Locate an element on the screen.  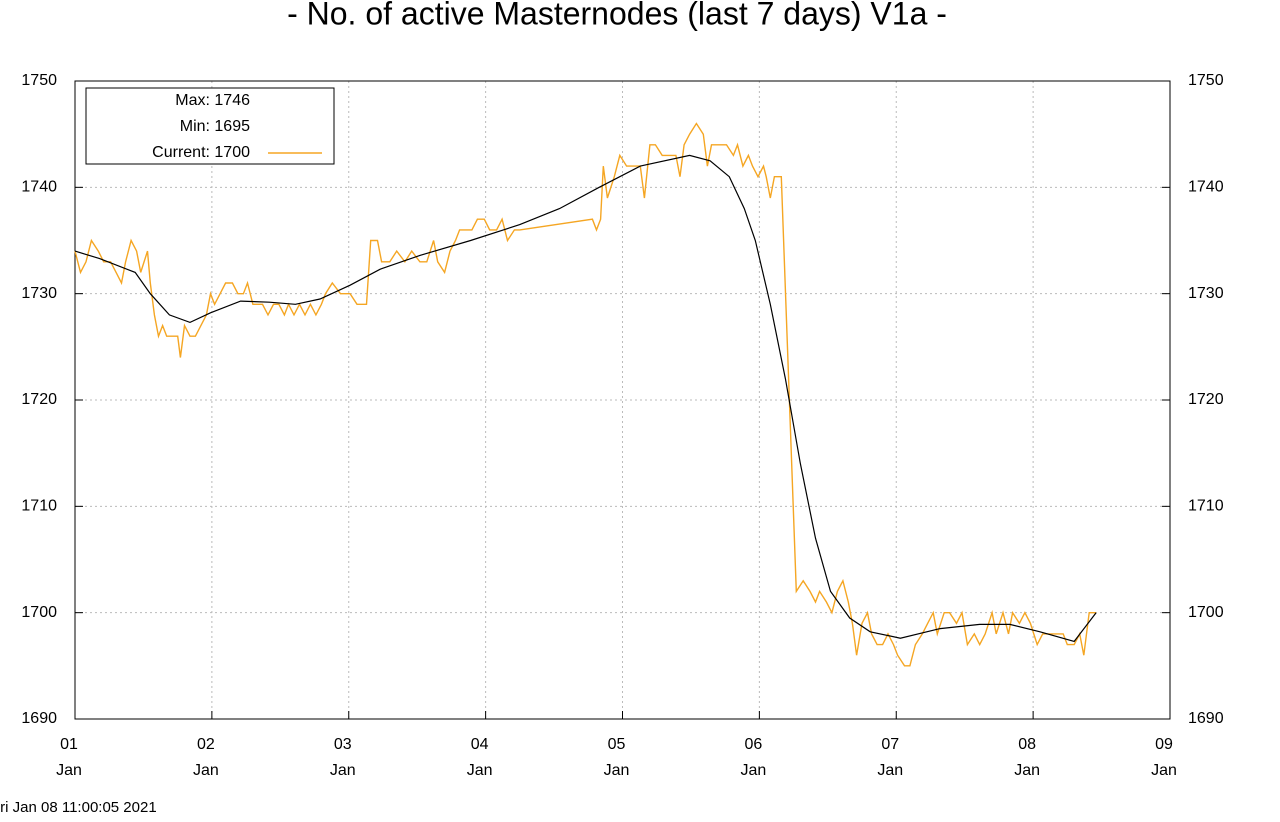
timestamp: Fri Jan 08 11:00:05 2021 is located at coordinates (78, 807).